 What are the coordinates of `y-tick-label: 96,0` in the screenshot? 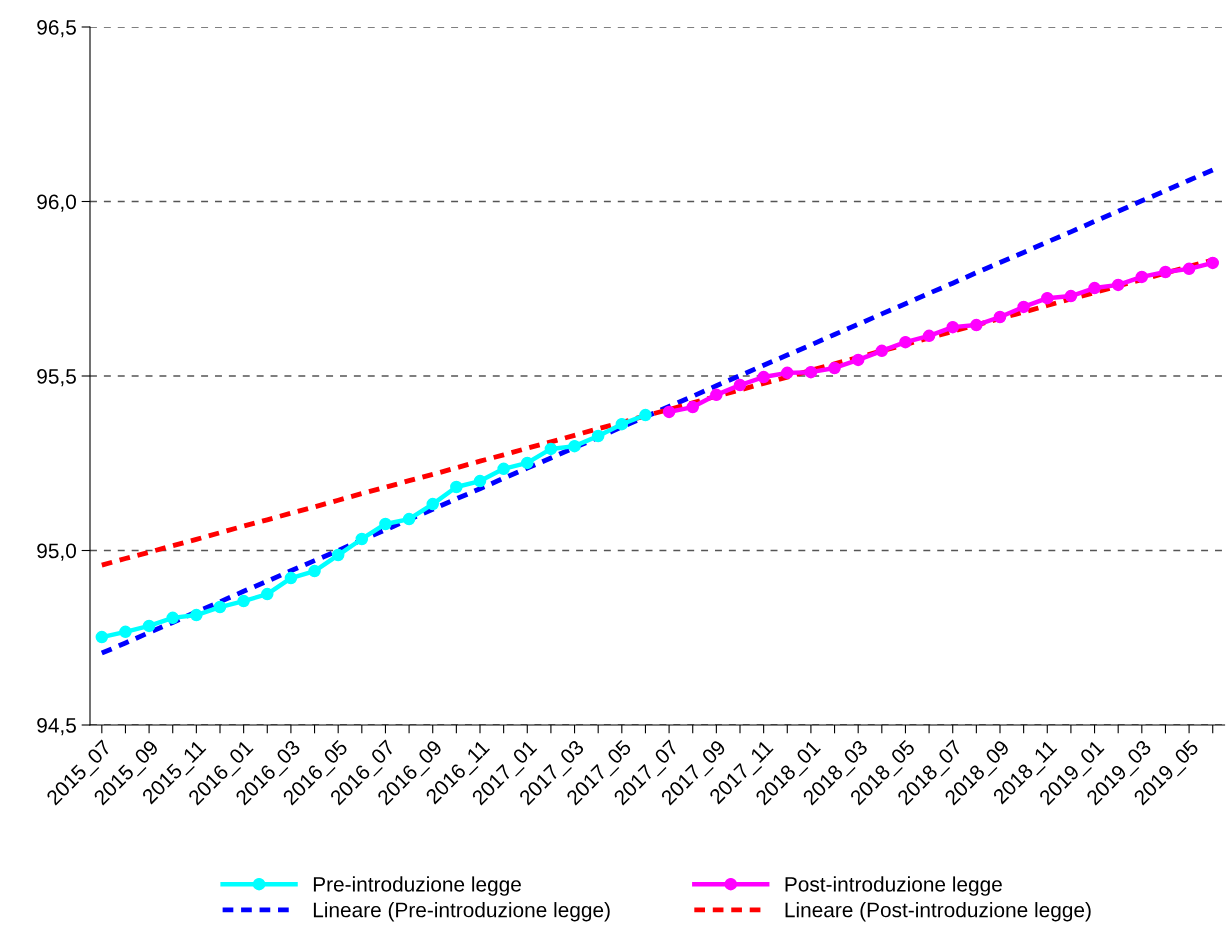 It's located at (56, 203).